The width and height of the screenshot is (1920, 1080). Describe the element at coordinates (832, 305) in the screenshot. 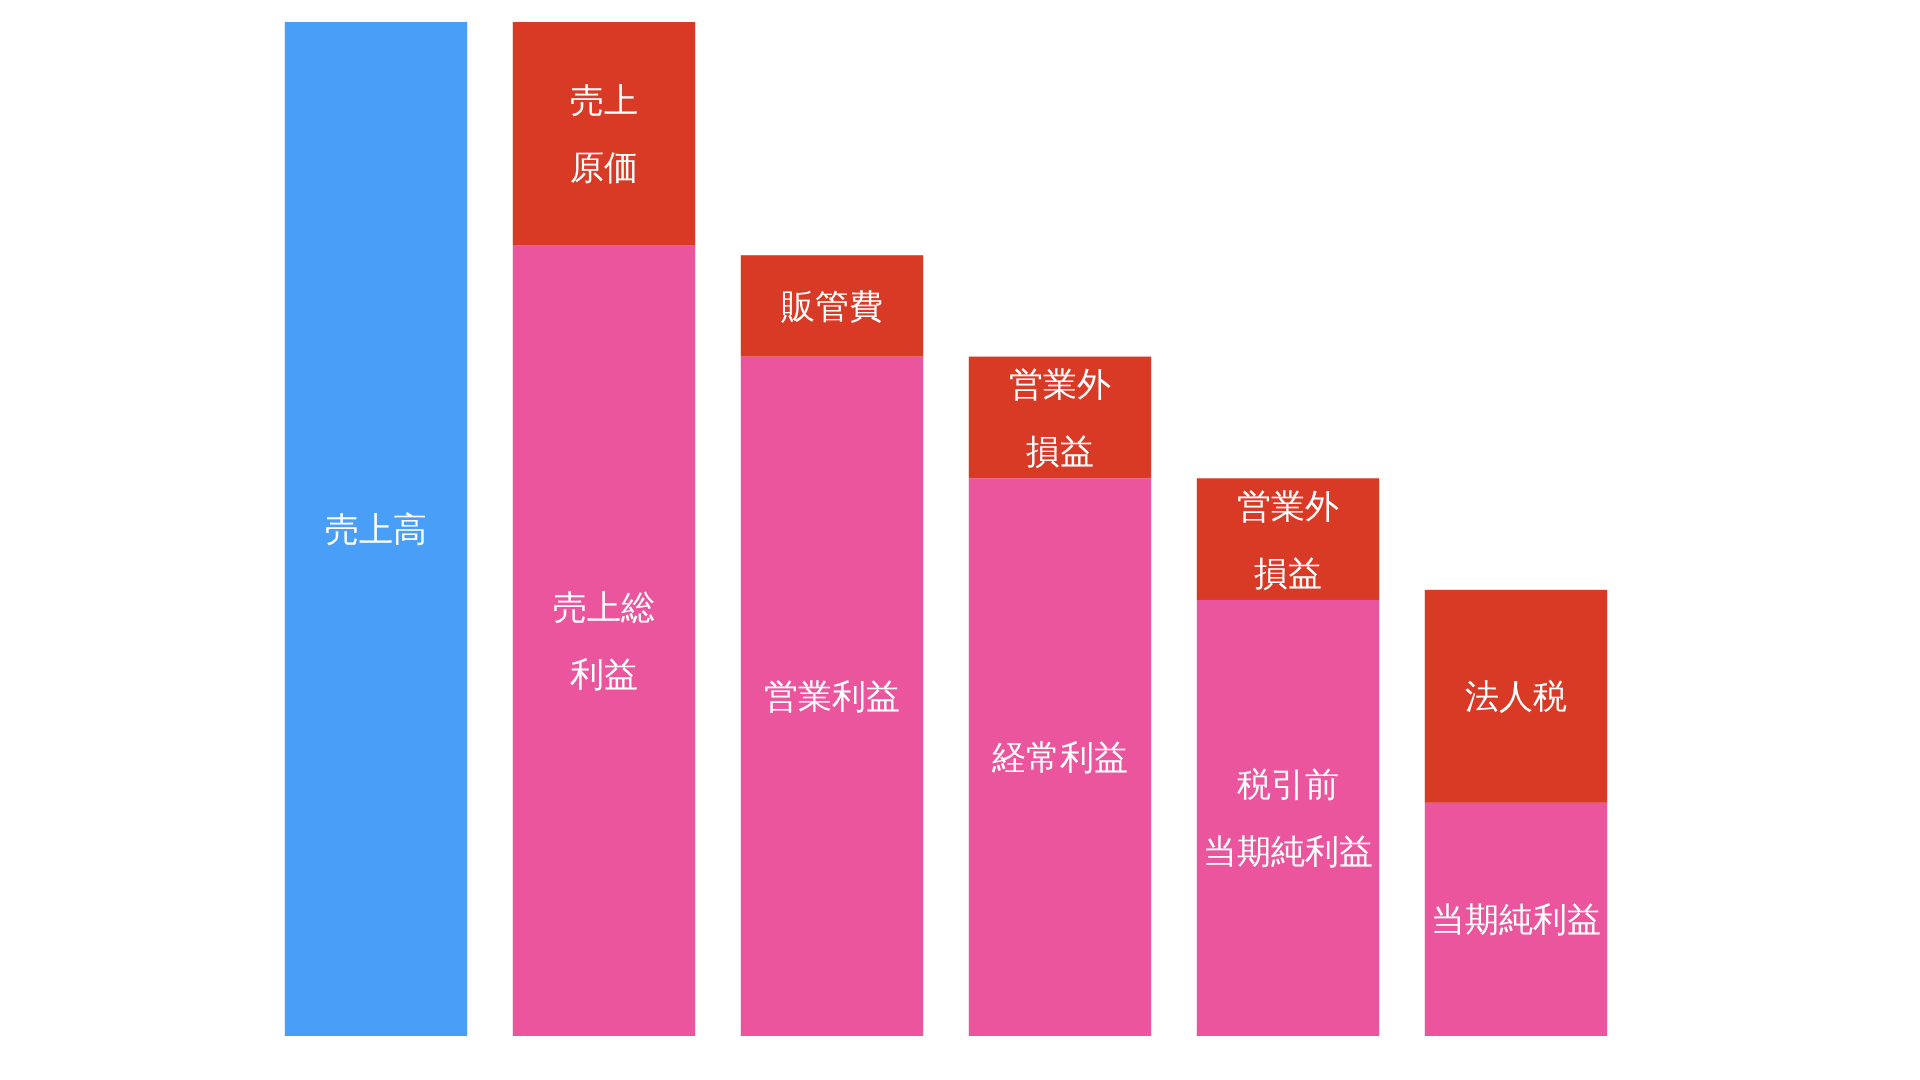

I see `series-name: 販管費` at that location.